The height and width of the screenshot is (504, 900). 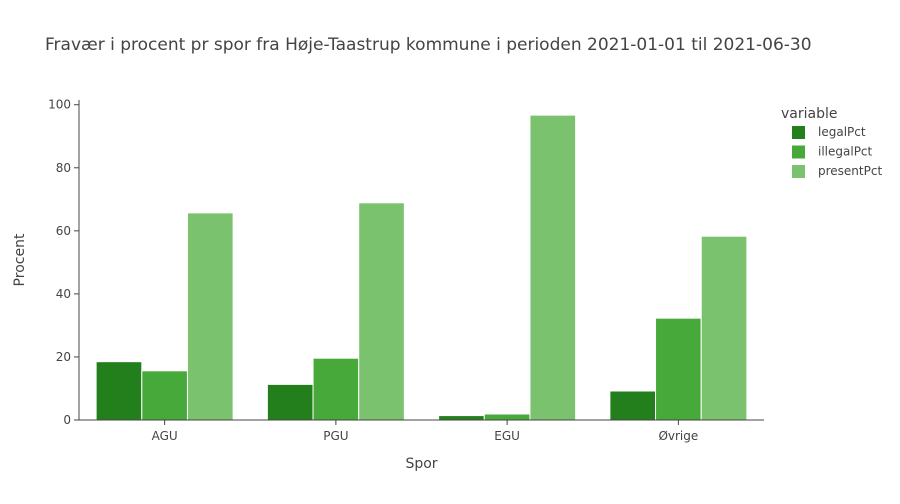 What do you see at coordinates (845, 152) in the screenshot?
I see `legend-label-illegalPct: illegalPct` at bounding box center [845, 152].